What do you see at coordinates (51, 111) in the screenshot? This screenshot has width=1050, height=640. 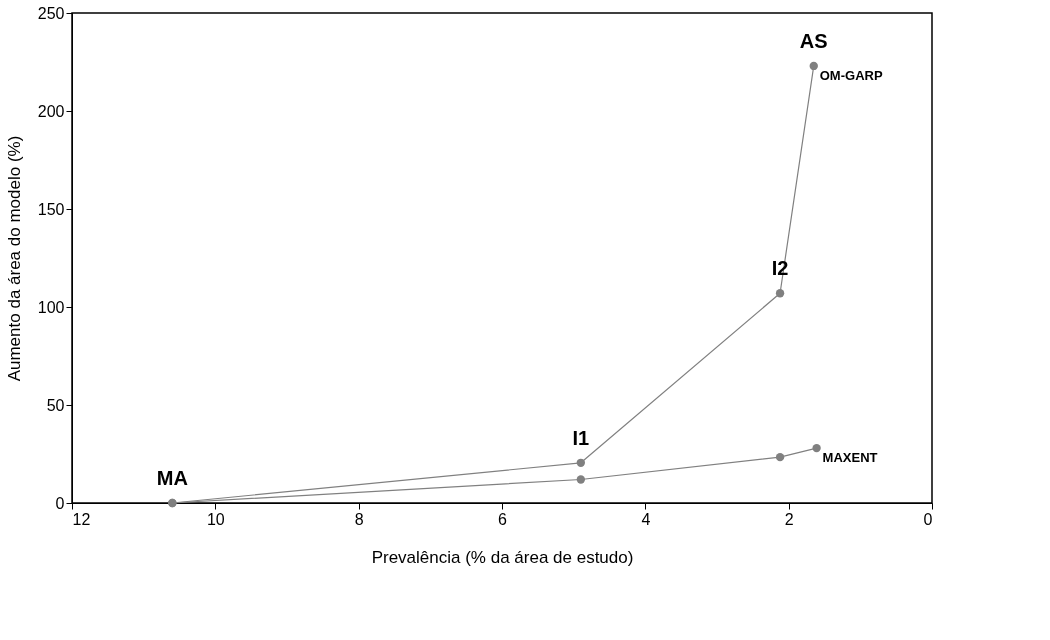 I see `y-tick-label: 200` at bounding box center [51, 111].